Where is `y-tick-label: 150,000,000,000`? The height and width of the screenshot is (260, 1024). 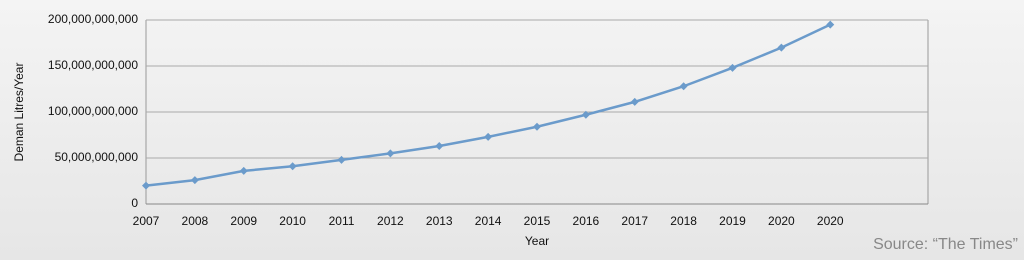 y-tick-label: 150,000,000,000 is located at coordinates (93, 65).